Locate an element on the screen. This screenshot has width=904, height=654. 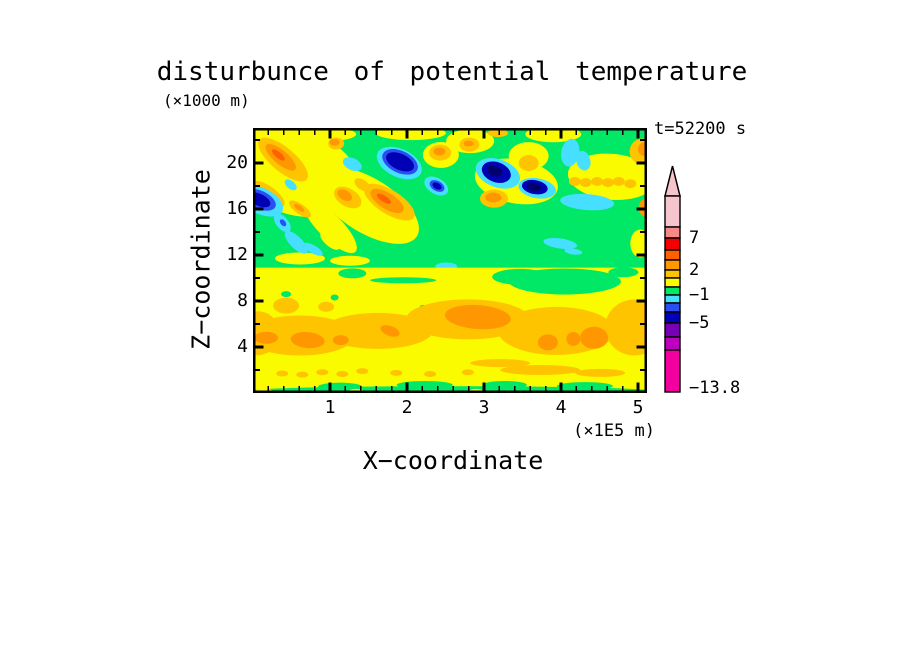
colorbar-tick-label: −13.8 is located at coordinates (715, 388).